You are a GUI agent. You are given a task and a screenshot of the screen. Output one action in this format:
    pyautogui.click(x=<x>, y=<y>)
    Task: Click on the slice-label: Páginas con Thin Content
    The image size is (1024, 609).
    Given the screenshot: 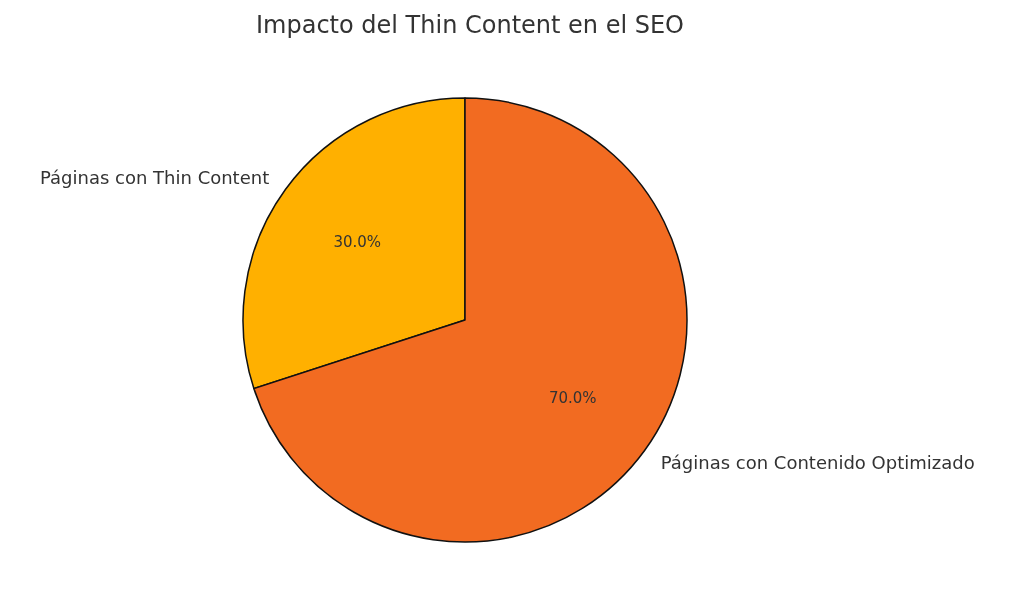 What is the action you would take?
    pyautogui.click(x=155, y=178)
    